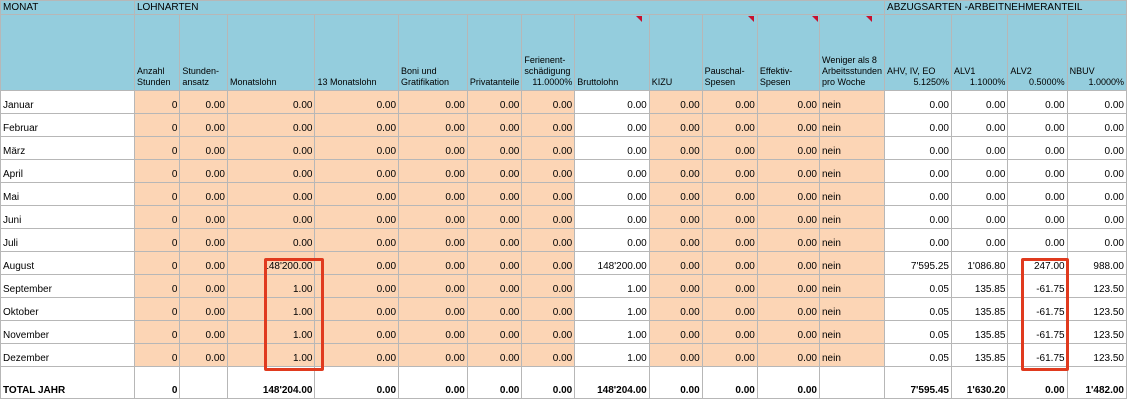 The height and width of the screenshot is (406, 1127). Describe the element at coordinates (67, 125) in the screenshot. I see `month-cell: Februar` at that location.